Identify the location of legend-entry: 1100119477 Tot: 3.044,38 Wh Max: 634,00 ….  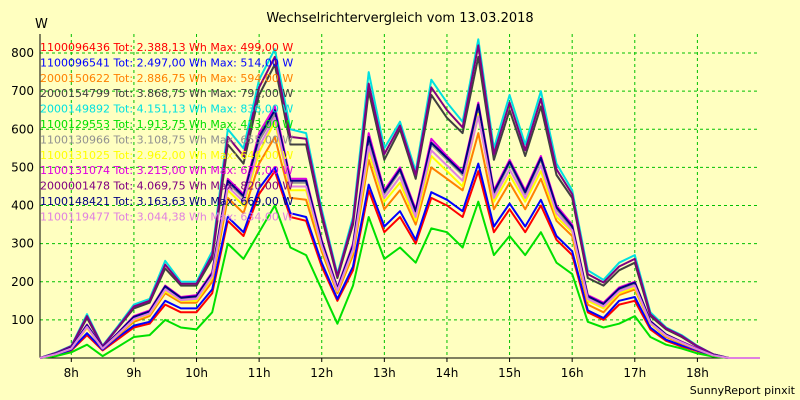
(166, 216).